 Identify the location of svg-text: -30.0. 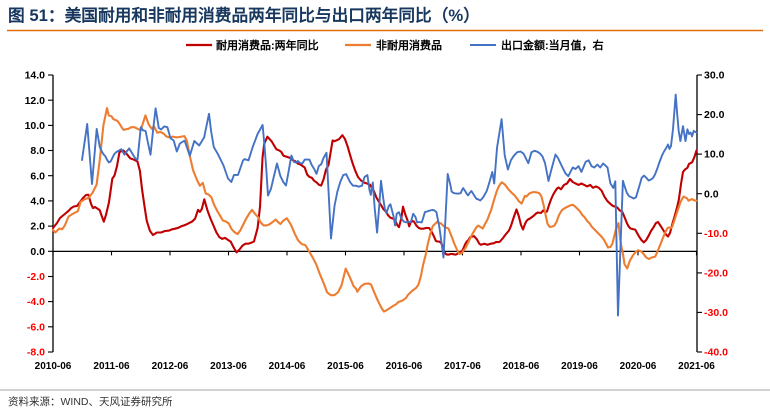
(716, 313).